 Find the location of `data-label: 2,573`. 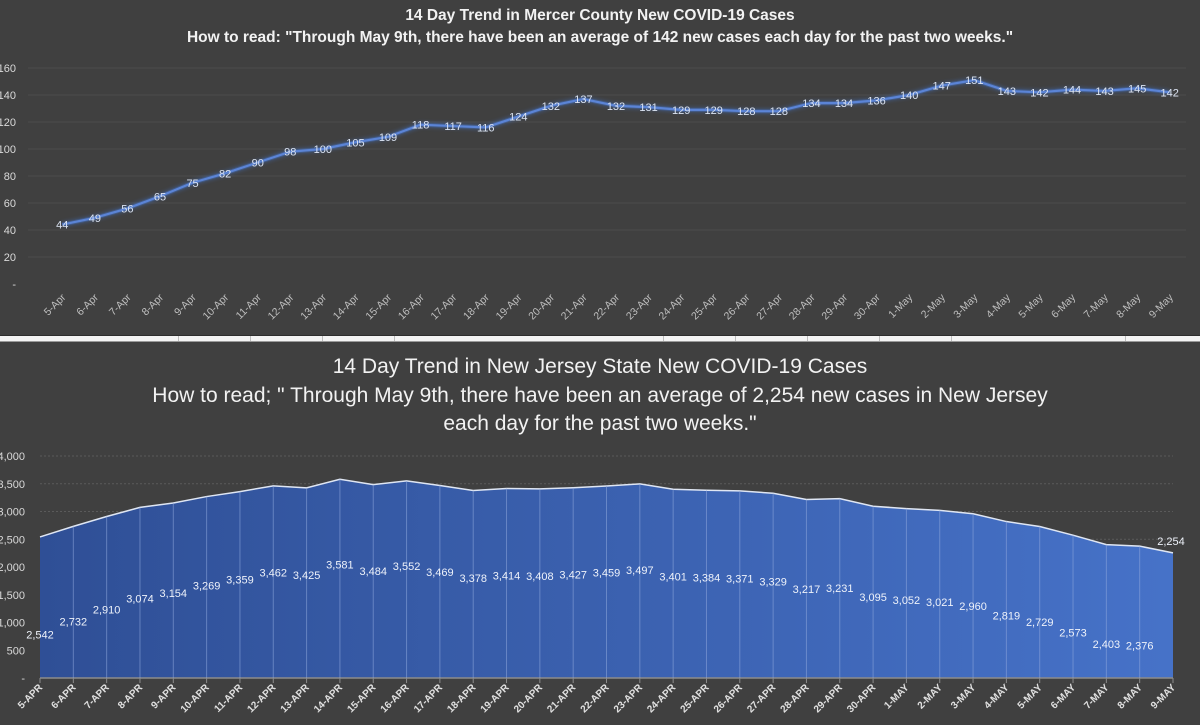

data-label: 2,573 is located at coordinates (1073, 633).